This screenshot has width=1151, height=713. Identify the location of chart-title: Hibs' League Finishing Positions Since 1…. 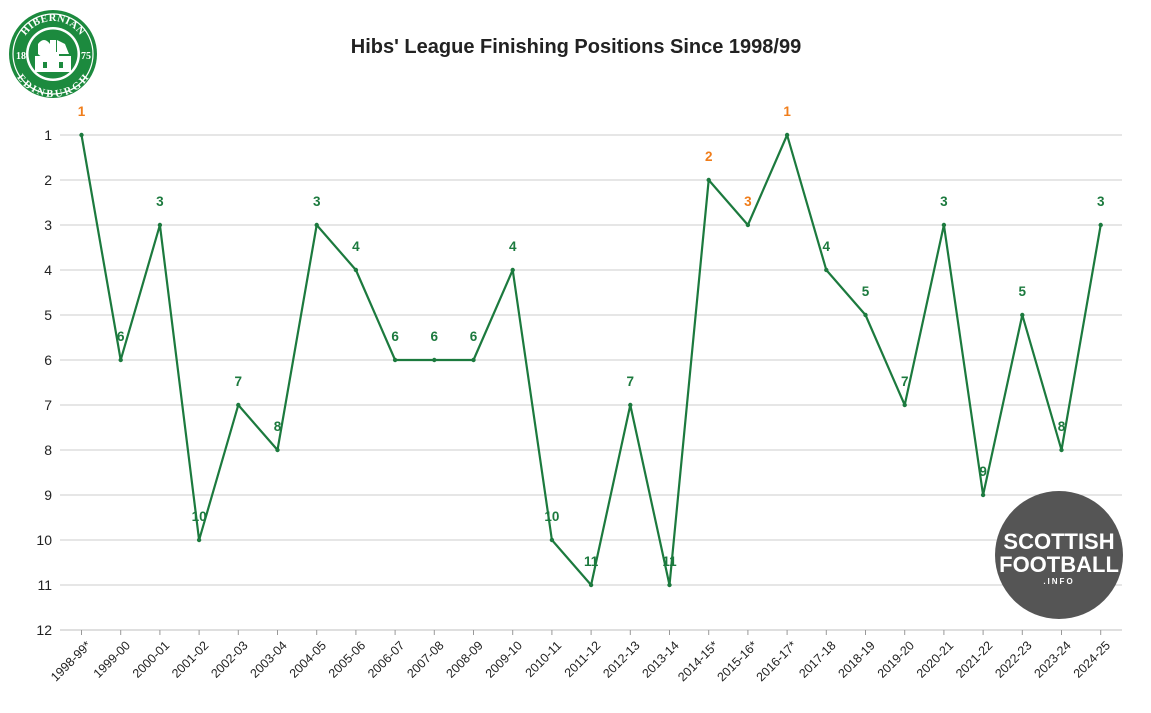
(576, 47).